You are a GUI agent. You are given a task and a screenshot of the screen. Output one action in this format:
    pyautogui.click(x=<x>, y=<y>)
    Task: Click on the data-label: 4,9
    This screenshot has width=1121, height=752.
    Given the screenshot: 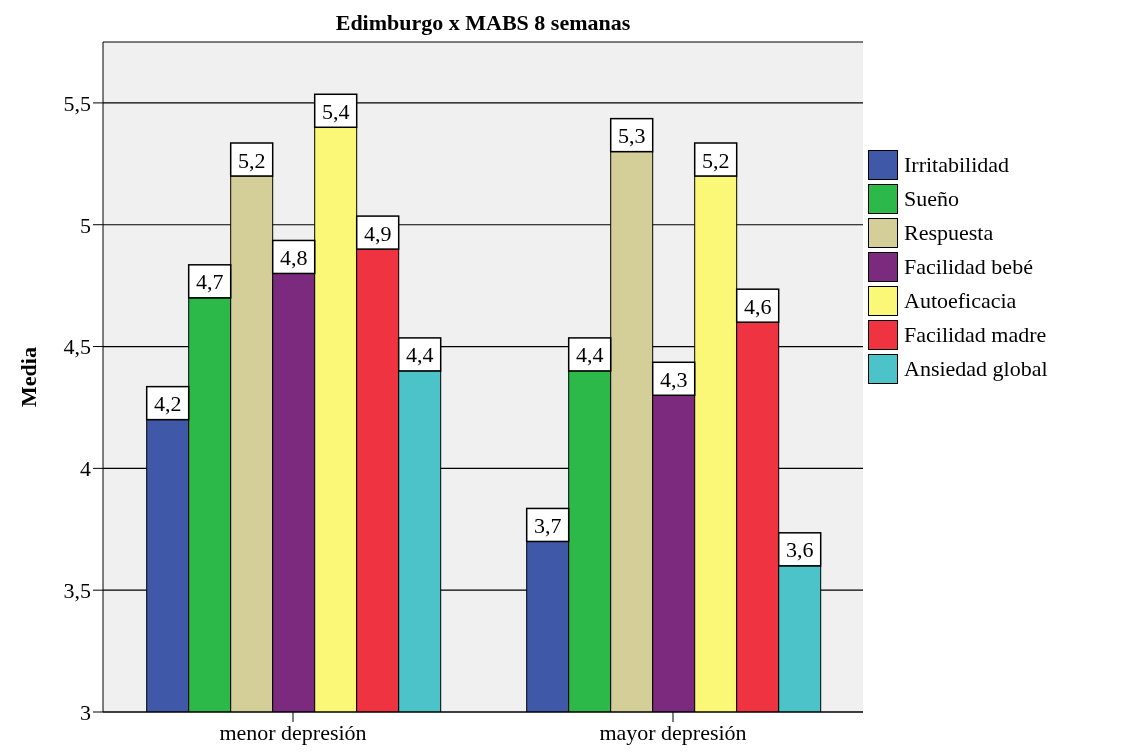 What is the action you would take?
    pyautogui.click(x=377, y=233)
    